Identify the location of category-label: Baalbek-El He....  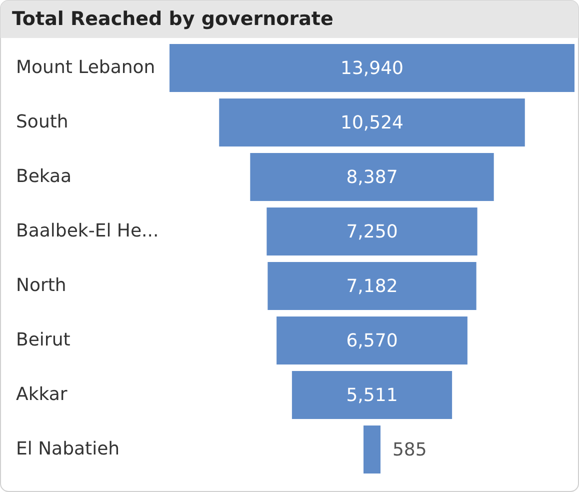
(87, 231).